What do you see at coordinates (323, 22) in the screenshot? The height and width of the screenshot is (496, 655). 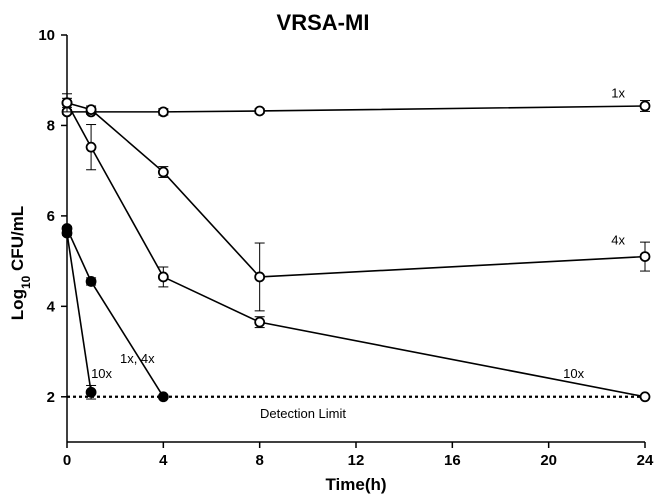 I see `chart-title: VRSA-MI` at bounding box center [323, 22].